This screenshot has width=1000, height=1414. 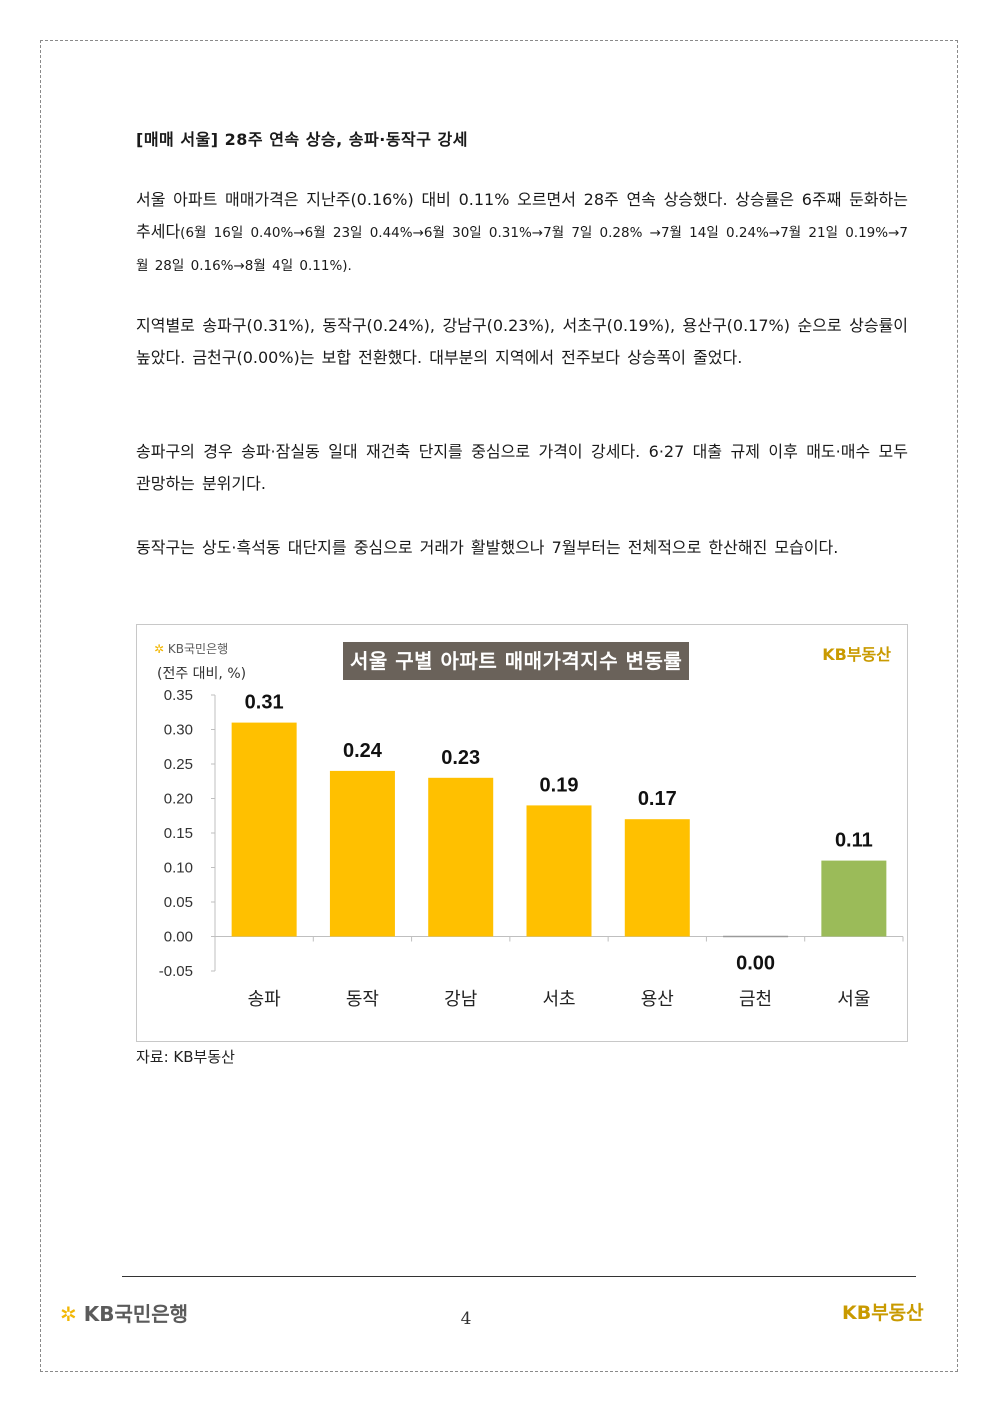 I want to click on bar-송파, so click(x=264, y=829).